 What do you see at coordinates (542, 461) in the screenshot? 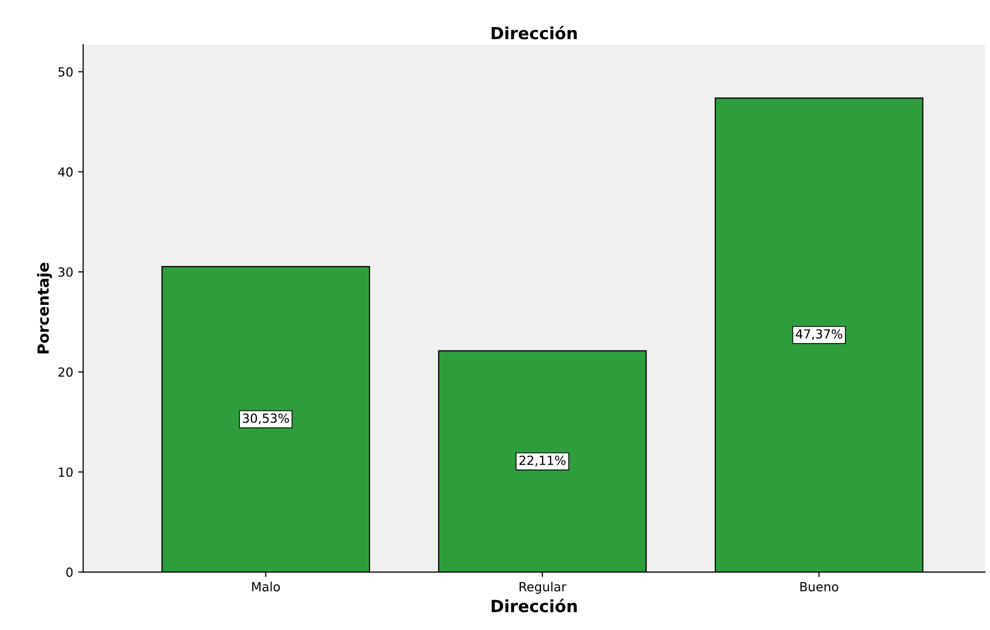
I see `data-label: 22,11%` at bounding box center [542, 461].